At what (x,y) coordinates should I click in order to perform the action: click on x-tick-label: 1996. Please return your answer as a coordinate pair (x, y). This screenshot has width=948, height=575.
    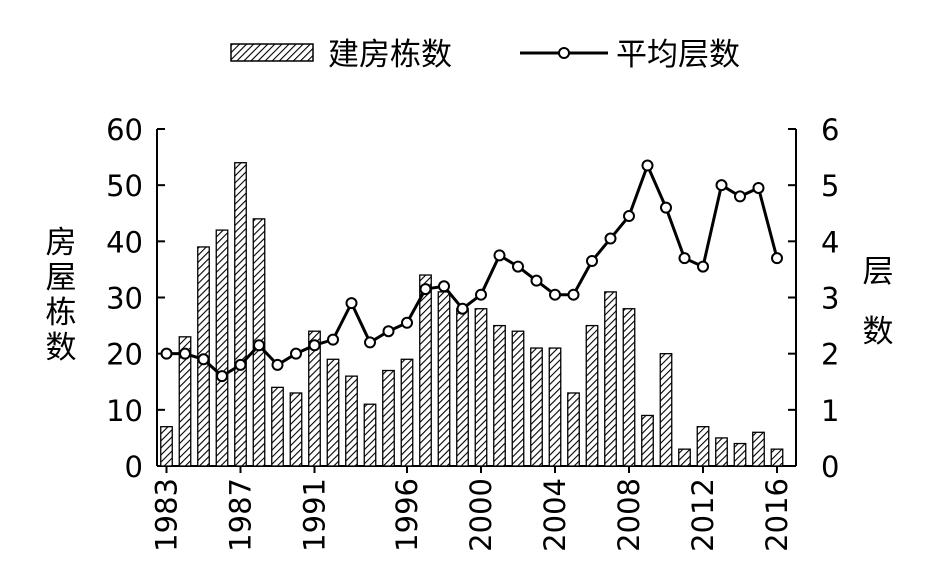
    Looking at the image, I should click on (407, 515).